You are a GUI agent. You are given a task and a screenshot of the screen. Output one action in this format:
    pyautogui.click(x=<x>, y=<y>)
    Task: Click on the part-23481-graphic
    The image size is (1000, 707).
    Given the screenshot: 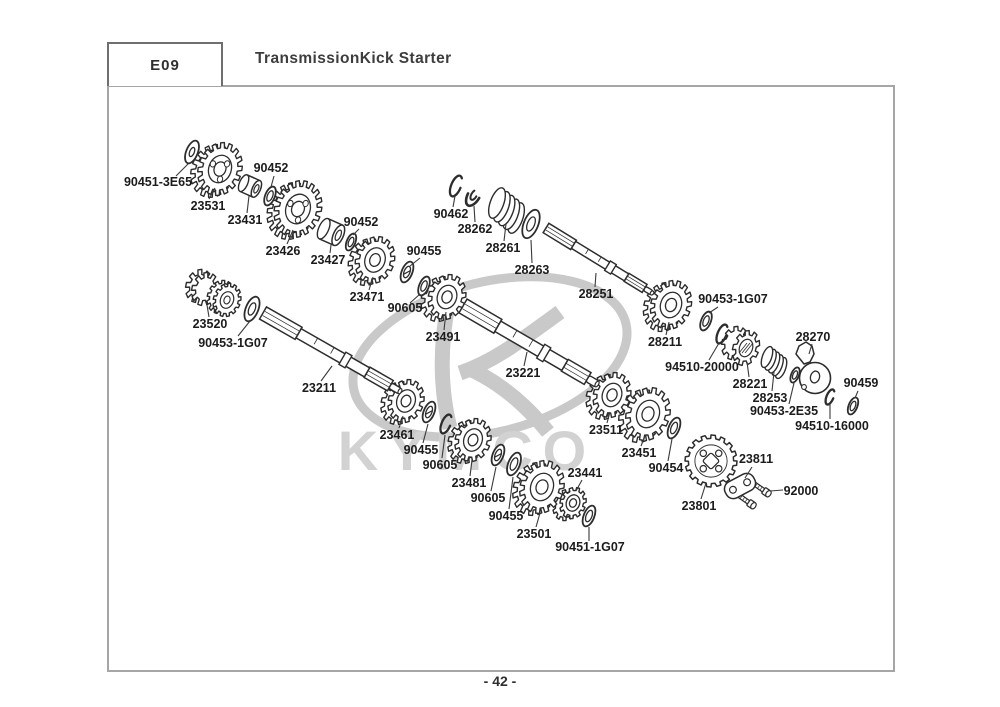 What is the action you would take?
    pyautogui.click(x=469, y=441)
    